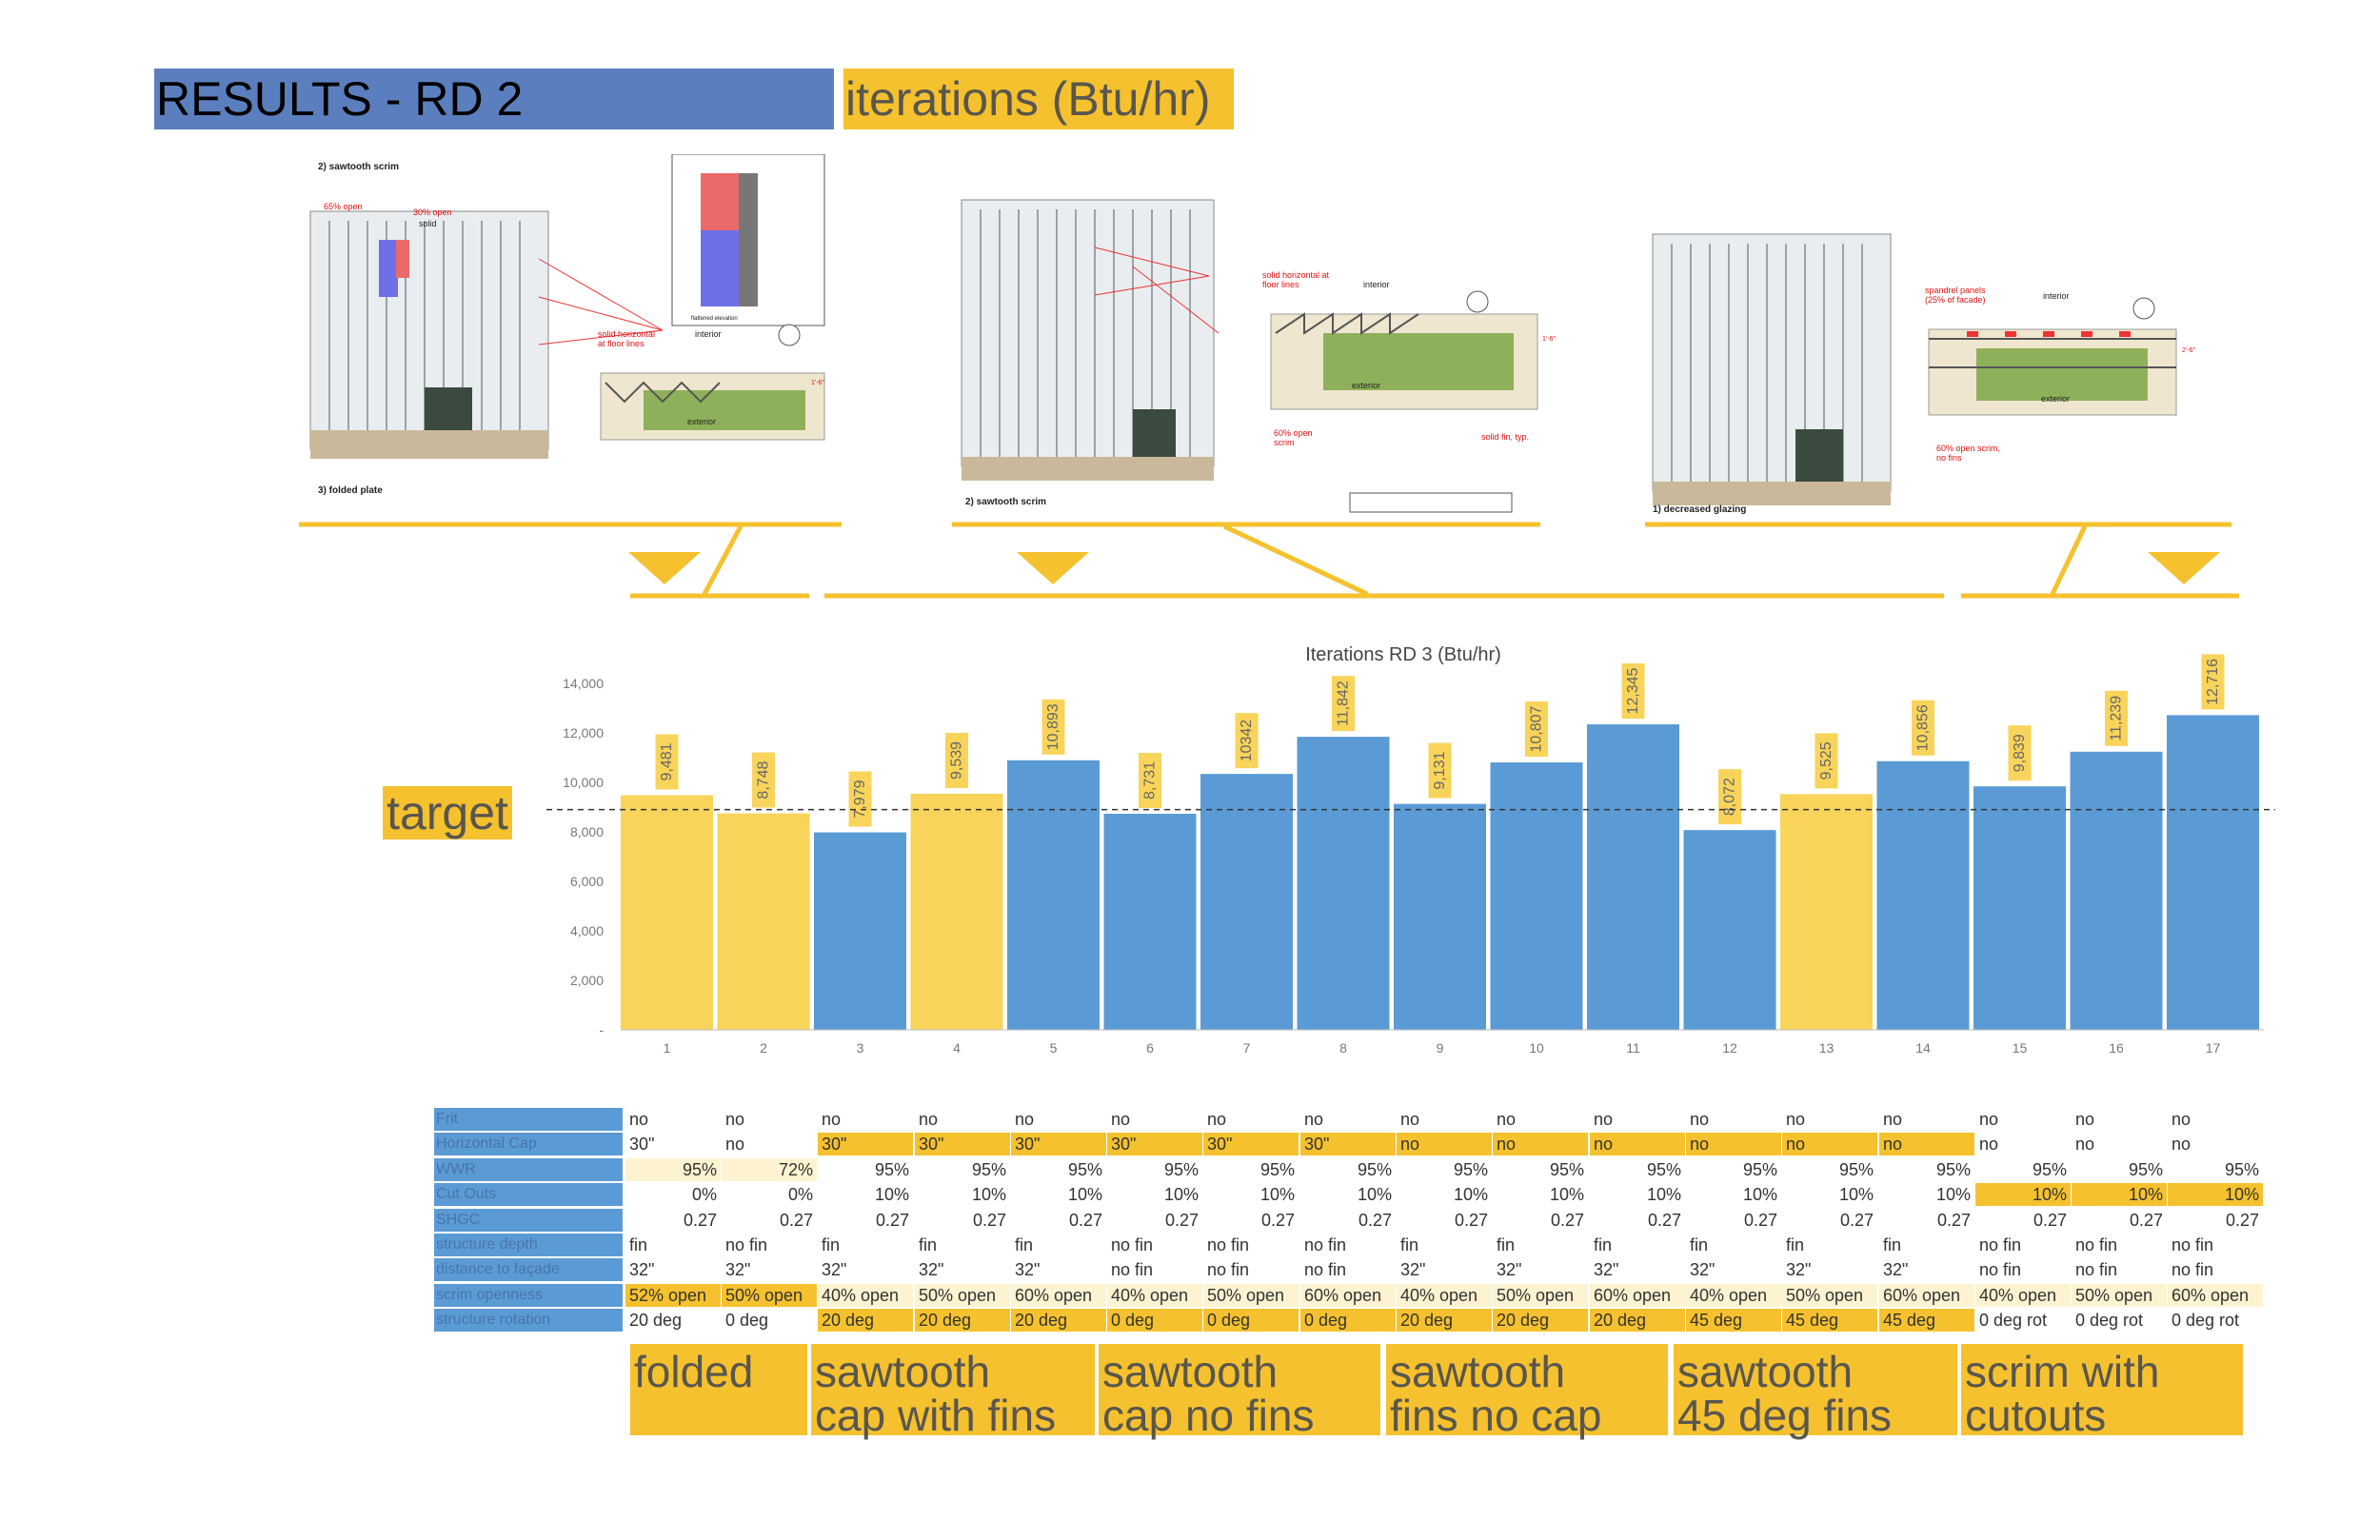  What do you see at coordinates (2215, 1295) in the screenshot?
I see `table-cell: 60% open` at bounding box center [2215, 1295].